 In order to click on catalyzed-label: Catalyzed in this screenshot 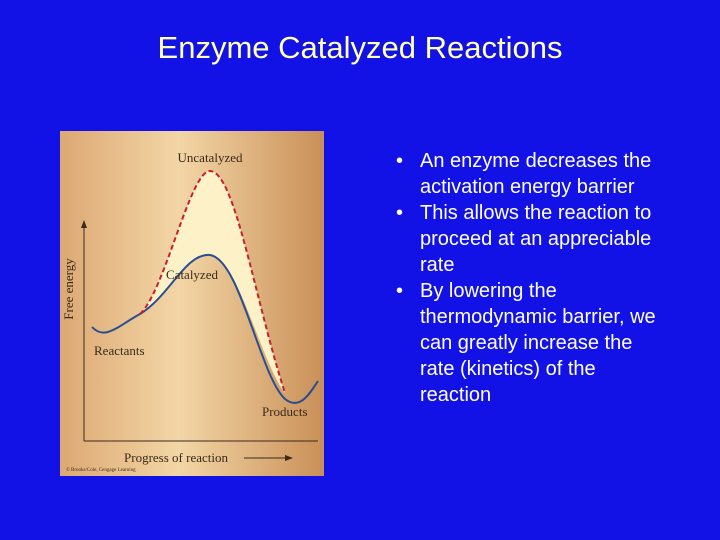, I will do `click(192, 274)`.